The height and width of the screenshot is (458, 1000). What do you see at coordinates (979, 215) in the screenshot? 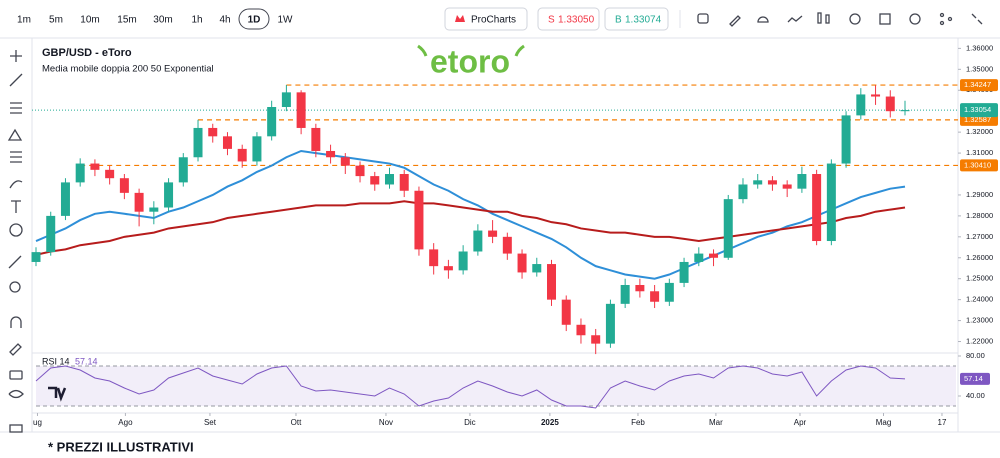
I see `y-tick-label: 1.28000` at bounding box center [979, 215].